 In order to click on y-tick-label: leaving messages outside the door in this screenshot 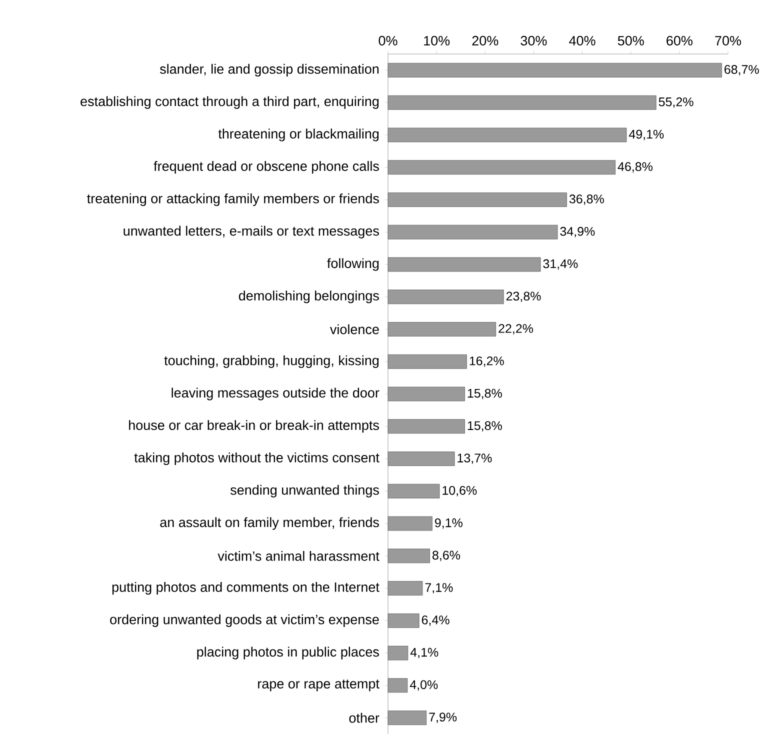, I will do `click(276, 394)`.